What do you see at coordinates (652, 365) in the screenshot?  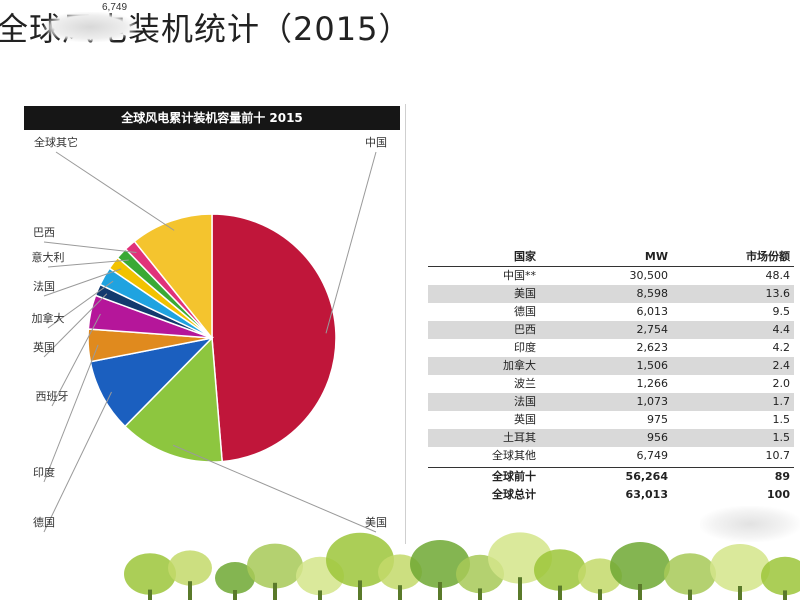 I see `cell-mw: 1,506` at bounding box center [652, 365].